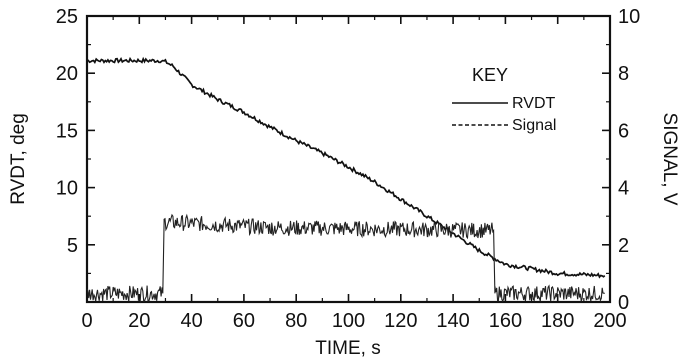  What do you see at coordinates (67, 74) in the screenshot?
I see `y-left-tick-label: 20` at bounding box center [67, 74].